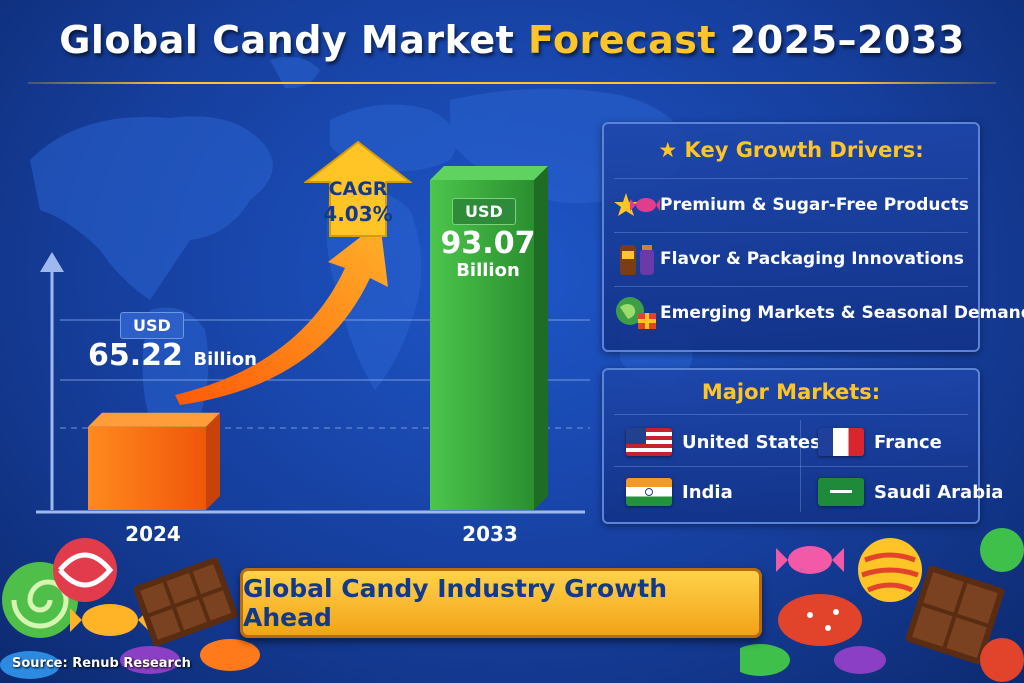  I want to click on bar-front-2033, so click(482, 345).